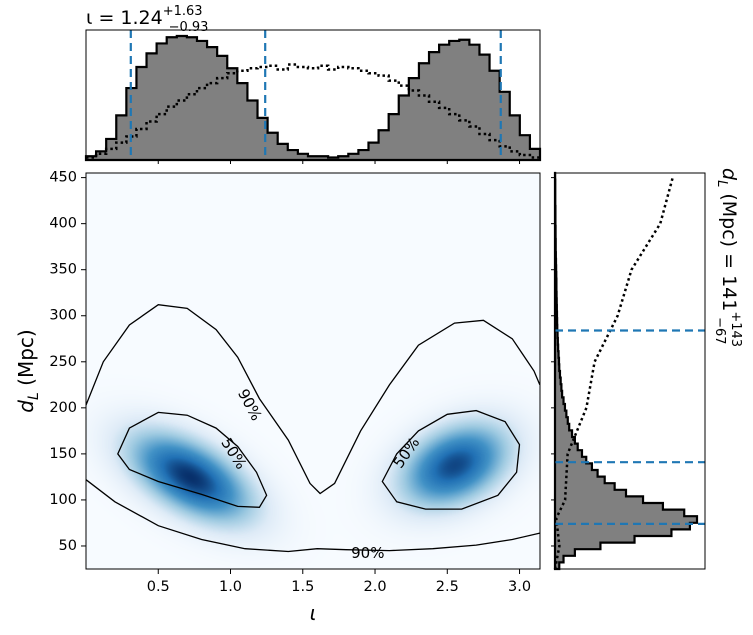 This screenshot has height=635, width=753. What do you see at coordinates (447, 587) in the screenshot?
I see `iota-tick-label-4: 2.5` at bounding box center [447, 587].